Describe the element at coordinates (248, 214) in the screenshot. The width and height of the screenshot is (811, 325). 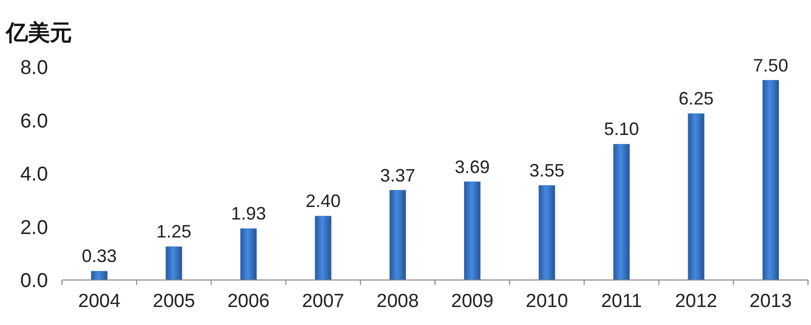
I see `data-label: 1.93` at that location.